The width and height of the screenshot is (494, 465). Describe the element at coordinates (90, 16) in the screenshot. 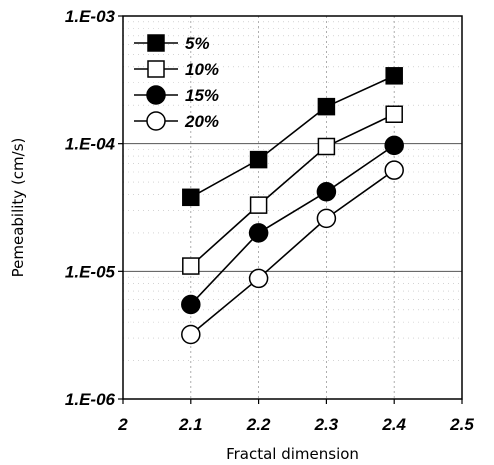

I see `y-tick-label: 1.E-03` at that location.